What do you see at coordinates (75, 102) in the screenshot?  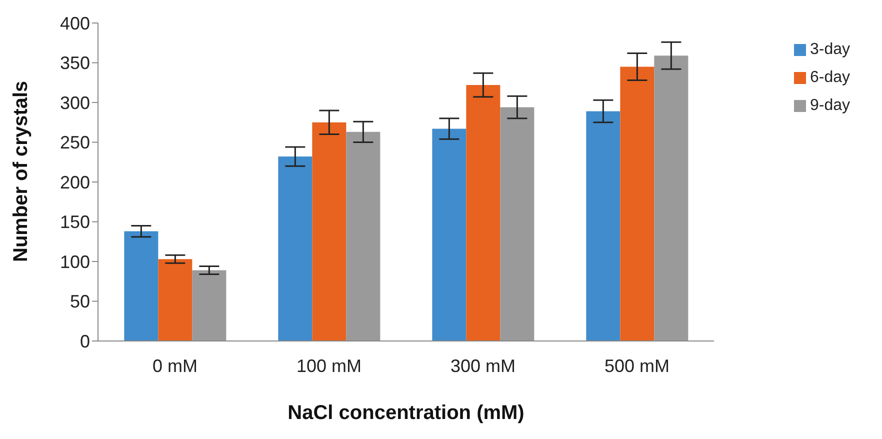 I see `y-tick-label: 300` at bounding box center [75, 102].